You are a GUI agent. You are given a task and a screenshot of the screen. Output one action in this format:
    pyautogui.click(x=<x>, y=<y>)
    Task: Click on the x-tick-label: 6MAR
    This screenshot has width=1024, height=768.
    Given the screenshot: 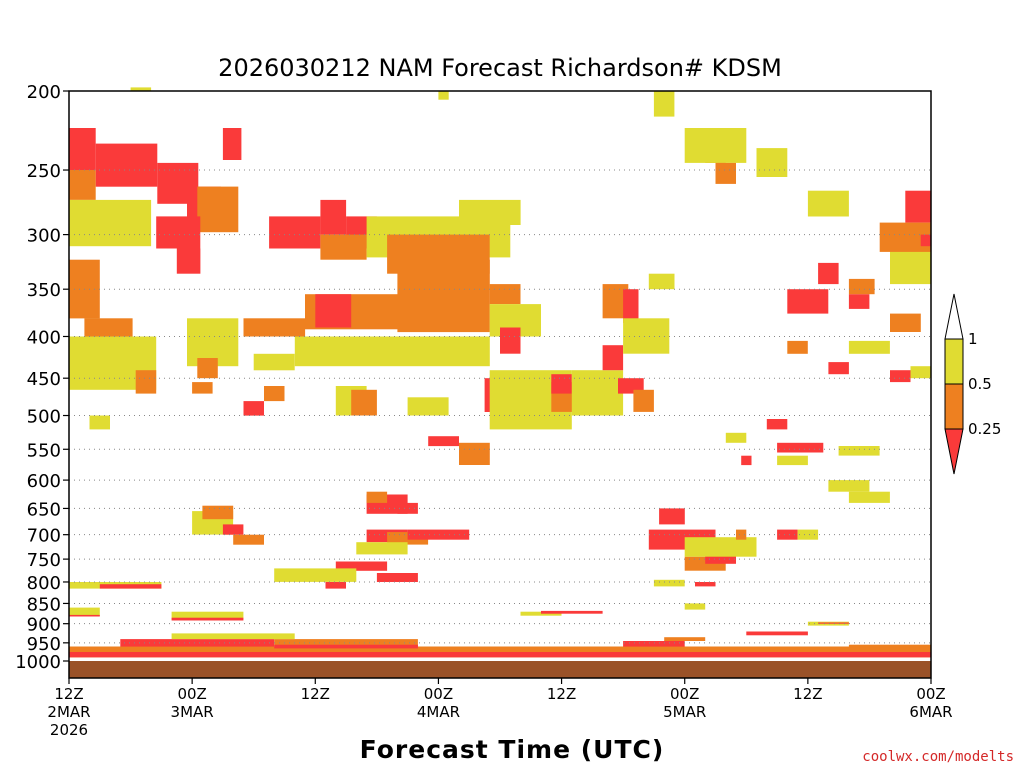 What is the action you would take?
    pyautogui.click(x=930, y=712)
    